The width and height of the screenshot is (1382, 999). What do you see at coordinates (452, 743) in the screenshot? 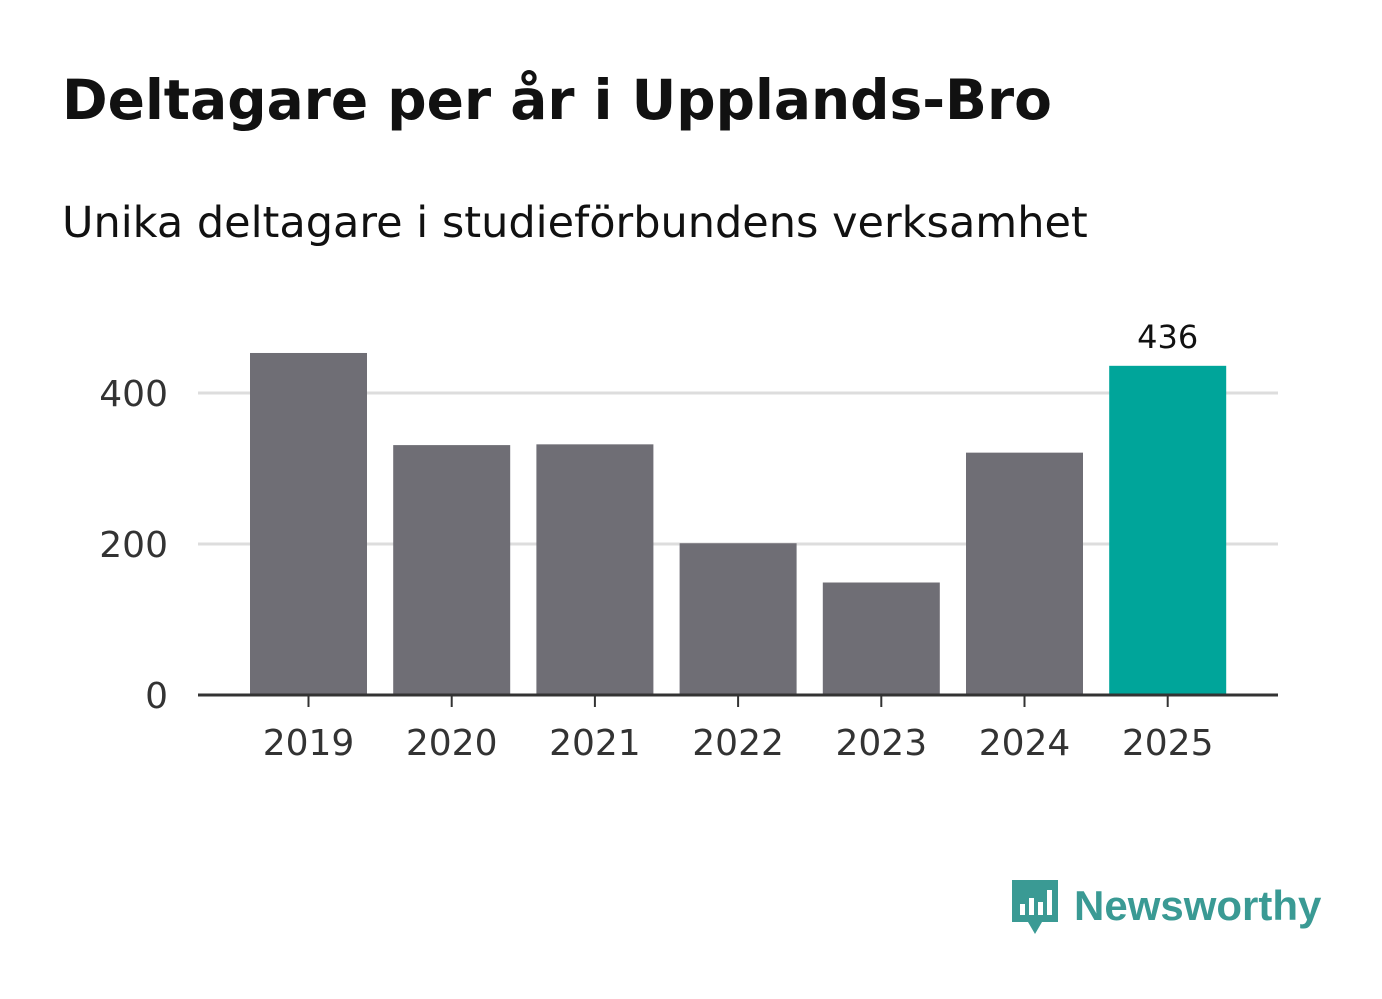
I see `x-tick-label: 2020` at bounding box center [452, 743].